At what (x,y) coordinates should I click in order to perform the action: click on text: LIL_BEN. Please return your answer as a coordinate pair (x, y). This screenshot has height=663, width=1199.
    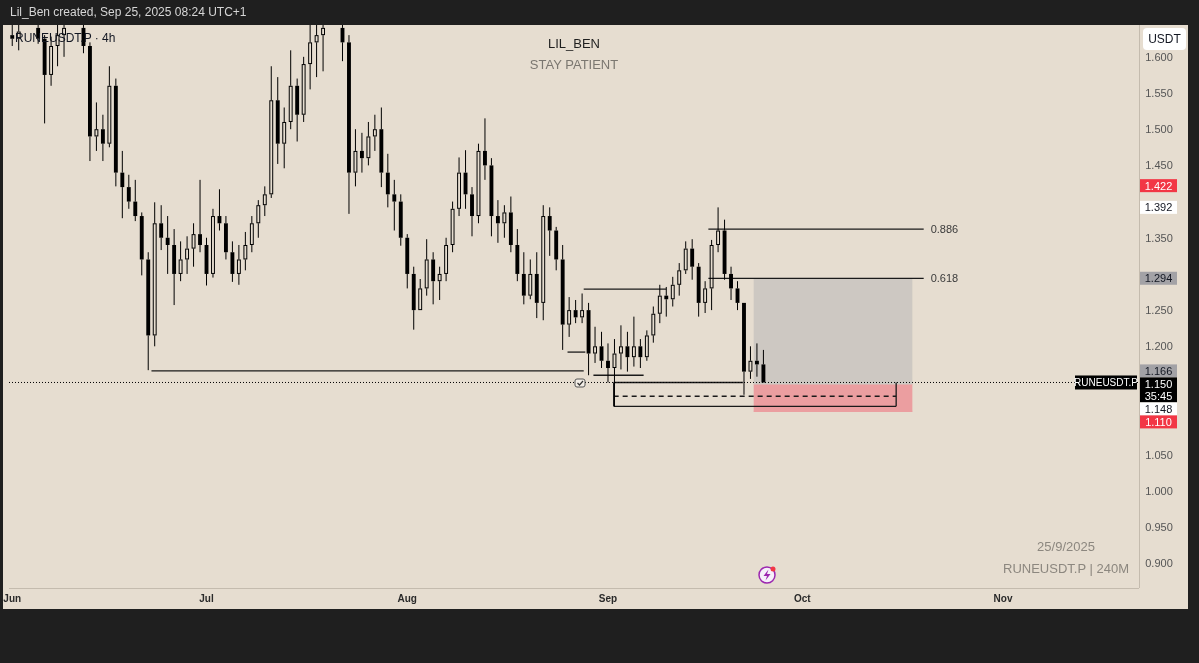
    Looking at the image, I should click on (574, 43).